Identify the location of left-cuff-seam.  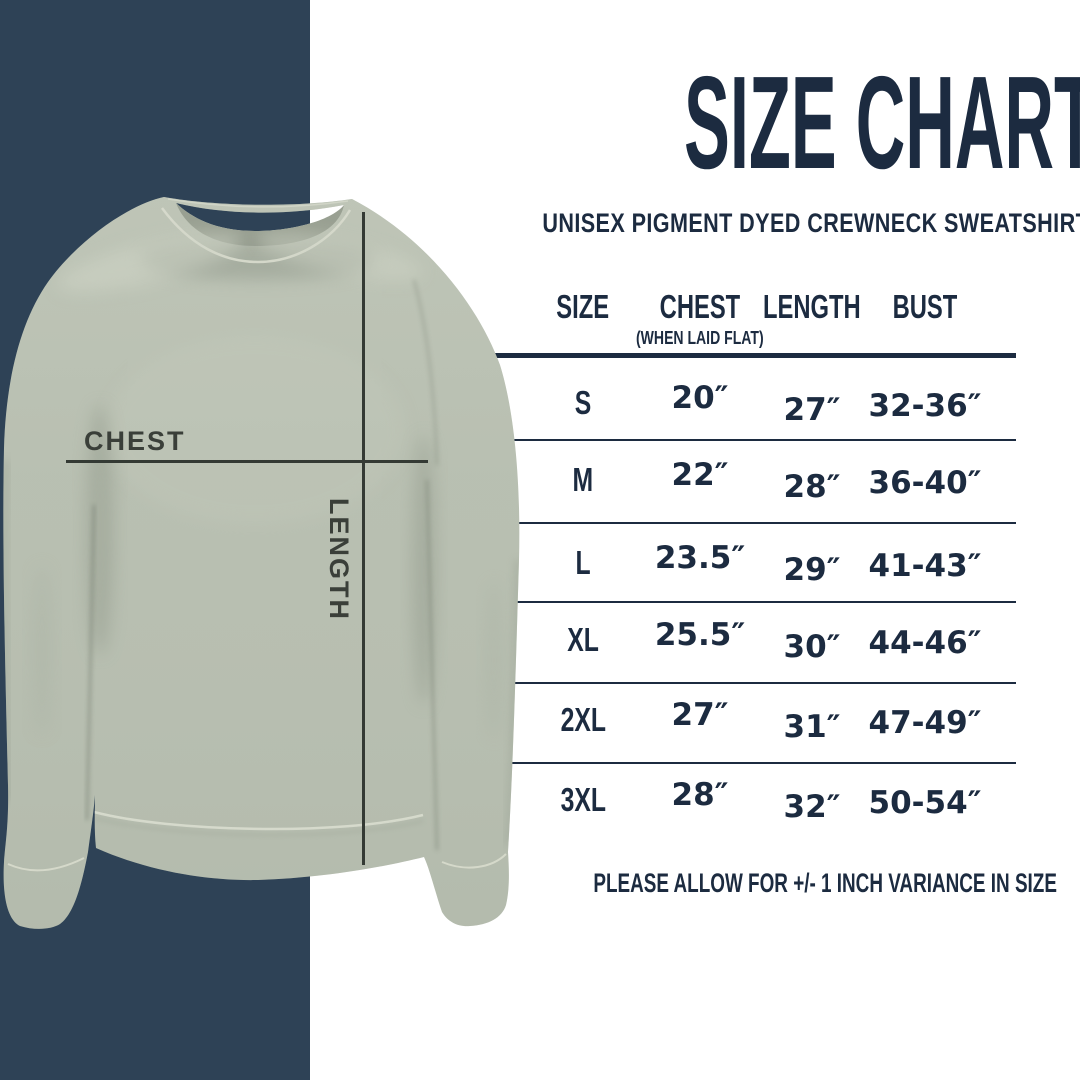
(46, 864).